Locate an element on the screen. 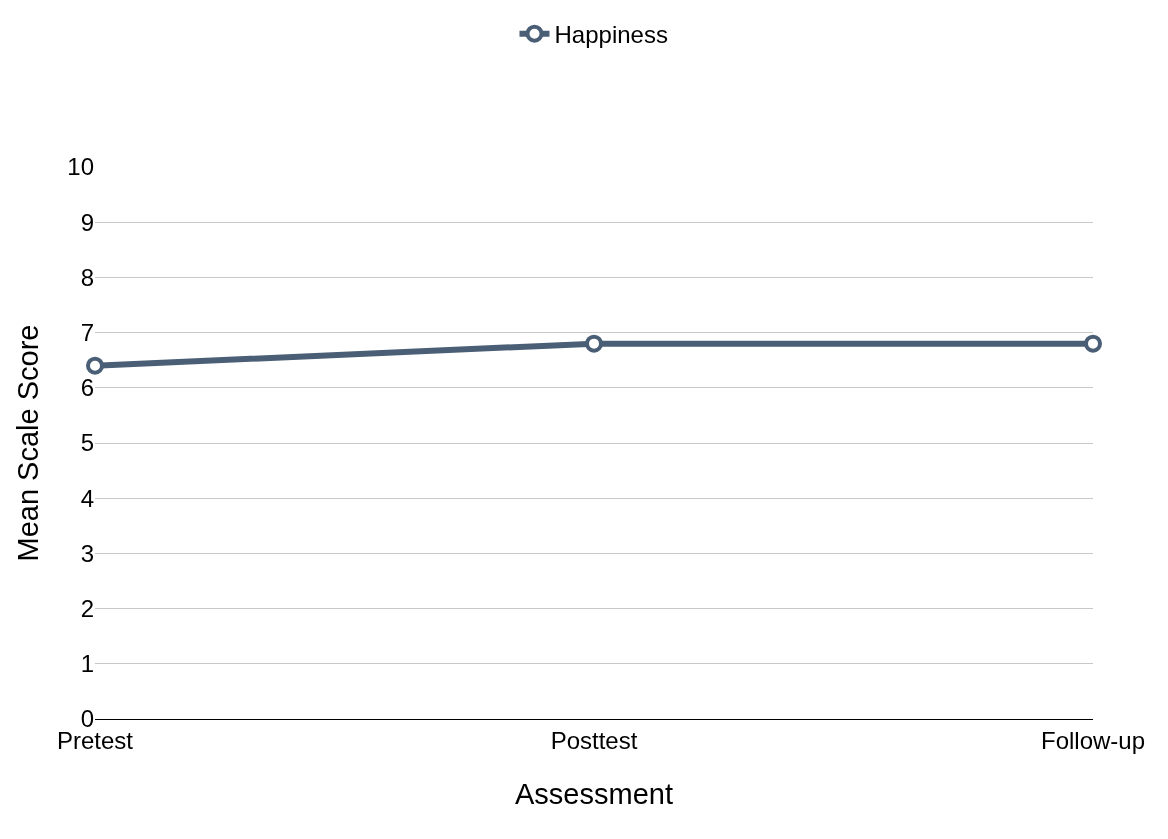 The image size is (1168, 839). y-tick-label: 8 is located at coordinates (87, 277).